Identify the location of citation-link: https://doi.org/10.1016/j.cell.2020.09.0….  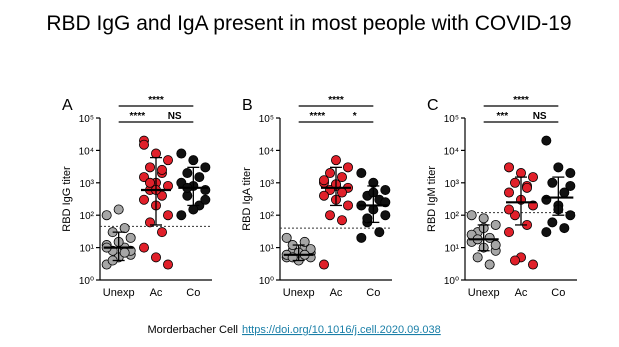
(341, 330).